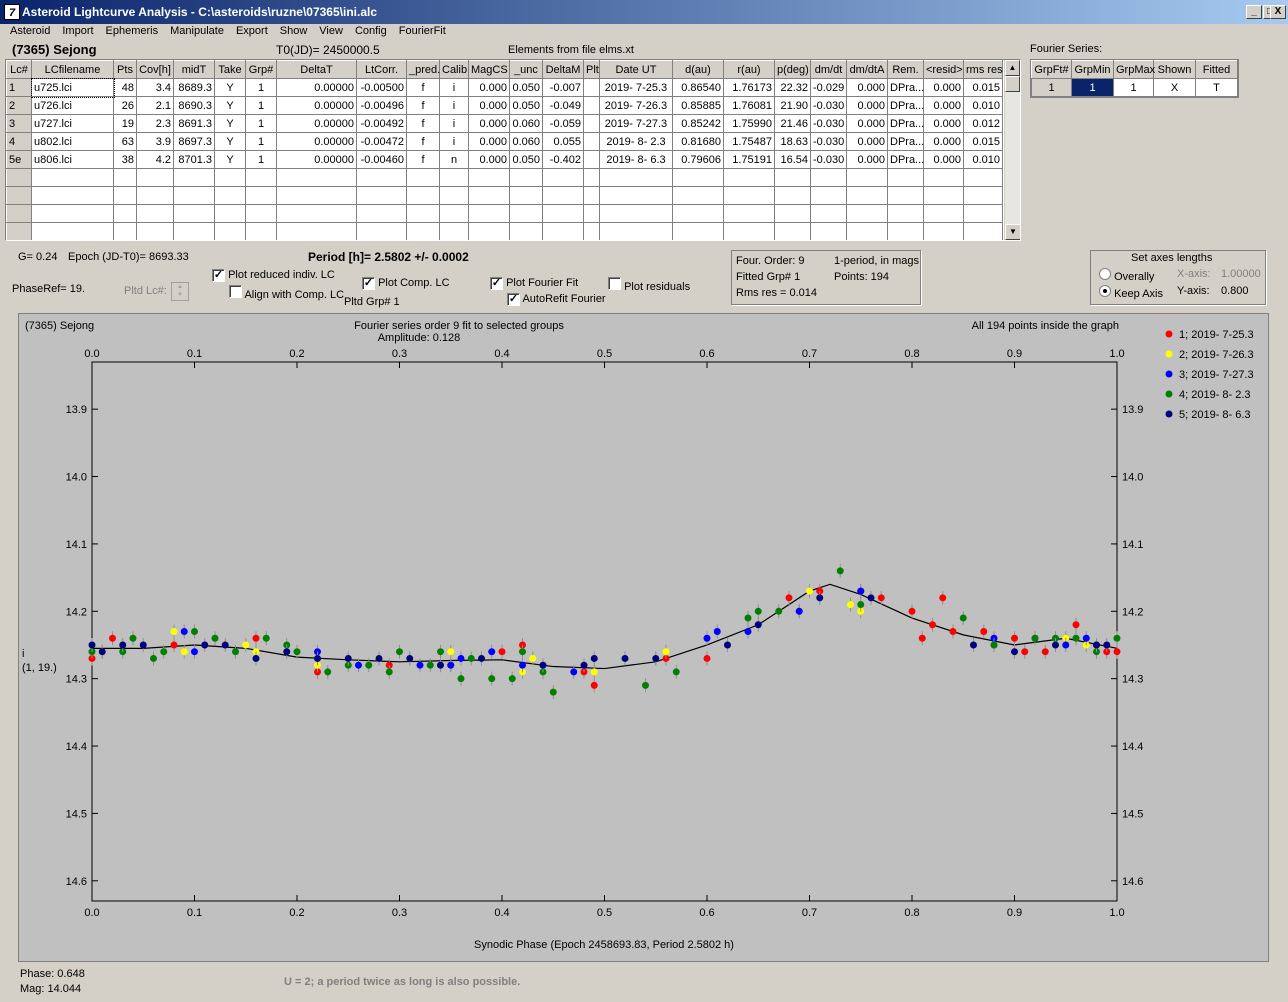  I want to click on table-cell: 2019- 7-27.3, so click(636, 123).